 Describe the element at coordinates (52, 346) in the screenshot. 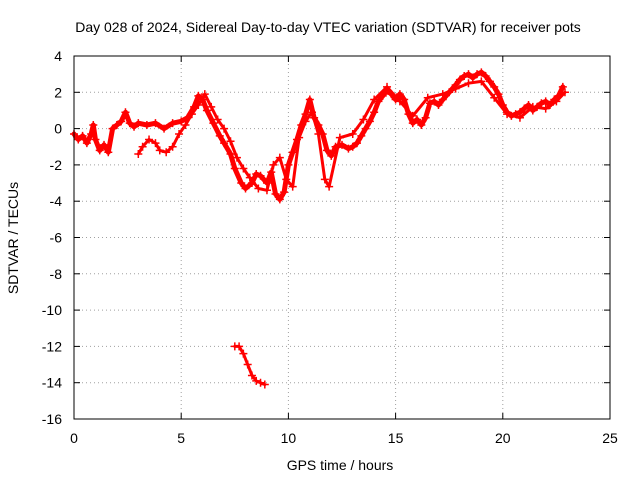

I see `y-tick-label: -12` at that location.